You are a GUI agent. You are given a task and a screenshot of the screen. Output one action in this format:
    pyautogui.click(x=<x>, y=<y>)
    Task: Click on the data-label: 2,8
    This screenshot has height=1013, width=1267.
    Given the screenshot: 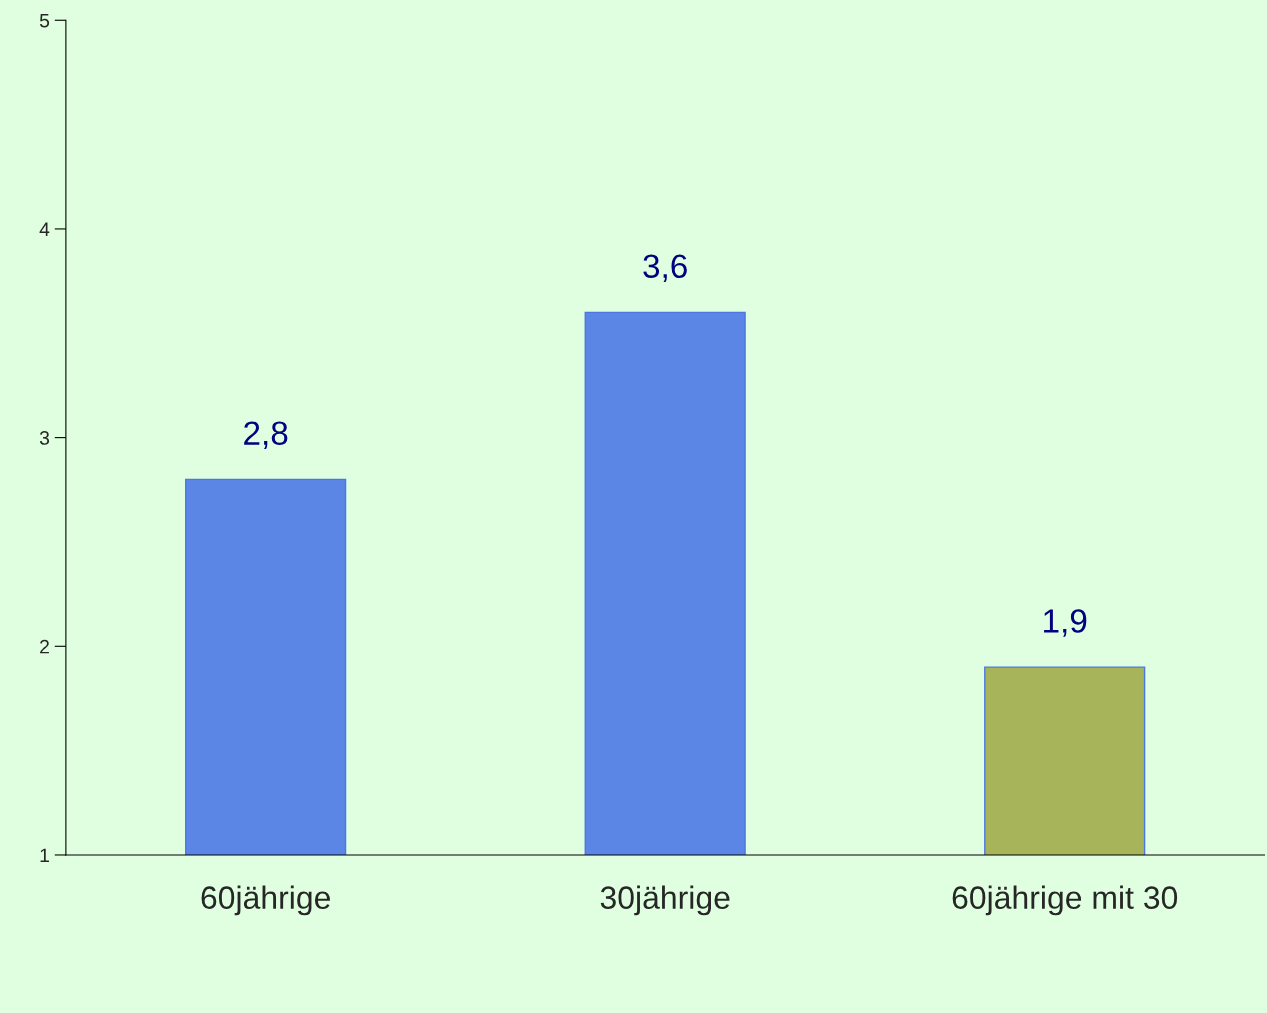 What is the action you would take?
    pyautogui.click(x=266, y=435)
    